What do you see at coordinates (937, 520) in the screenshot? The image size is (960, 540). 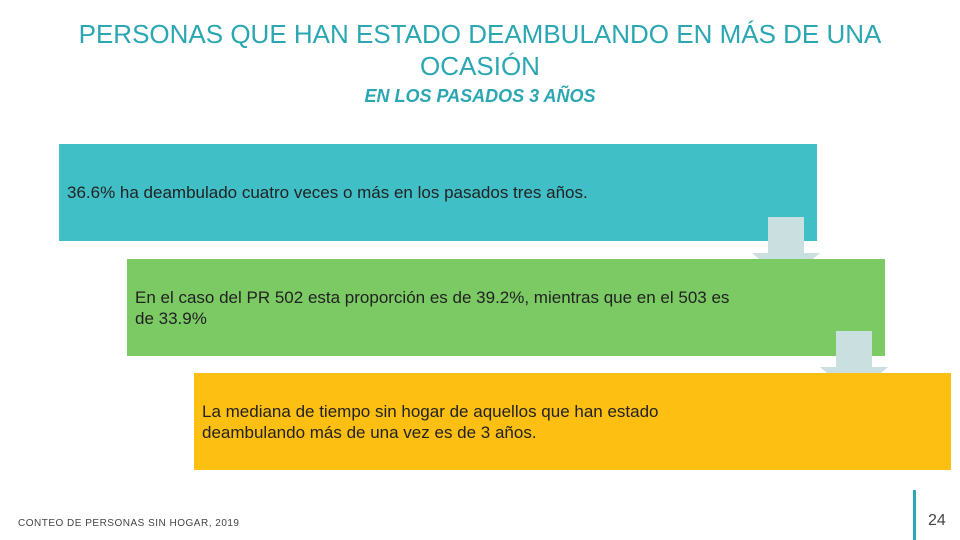 I see `page-number: 24` at bounding box center [937, 520].